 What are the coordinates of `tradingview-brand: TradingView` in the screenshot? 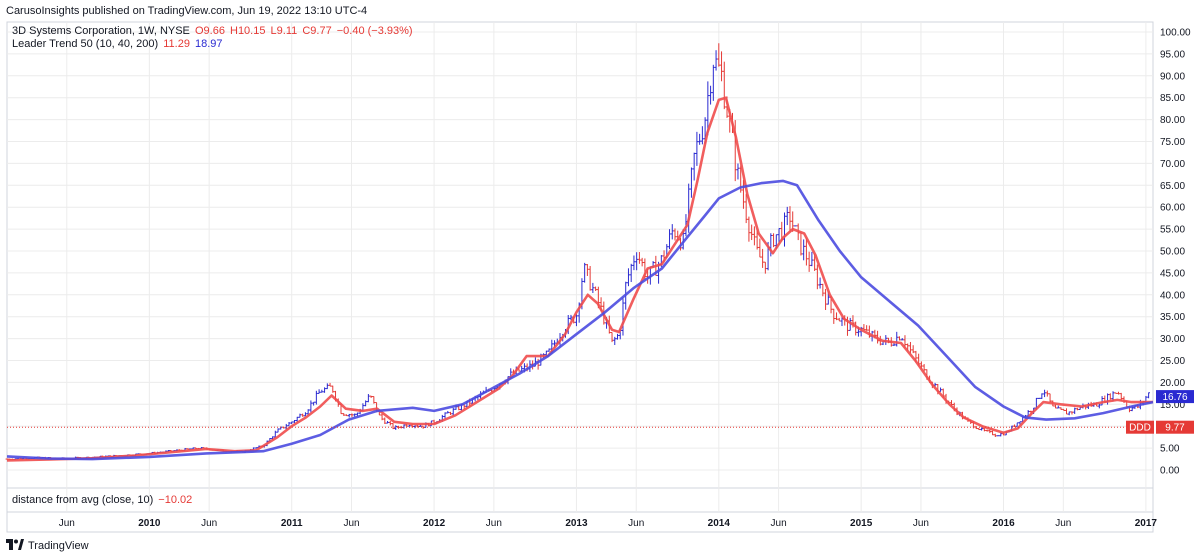 It's located at (58, 546).